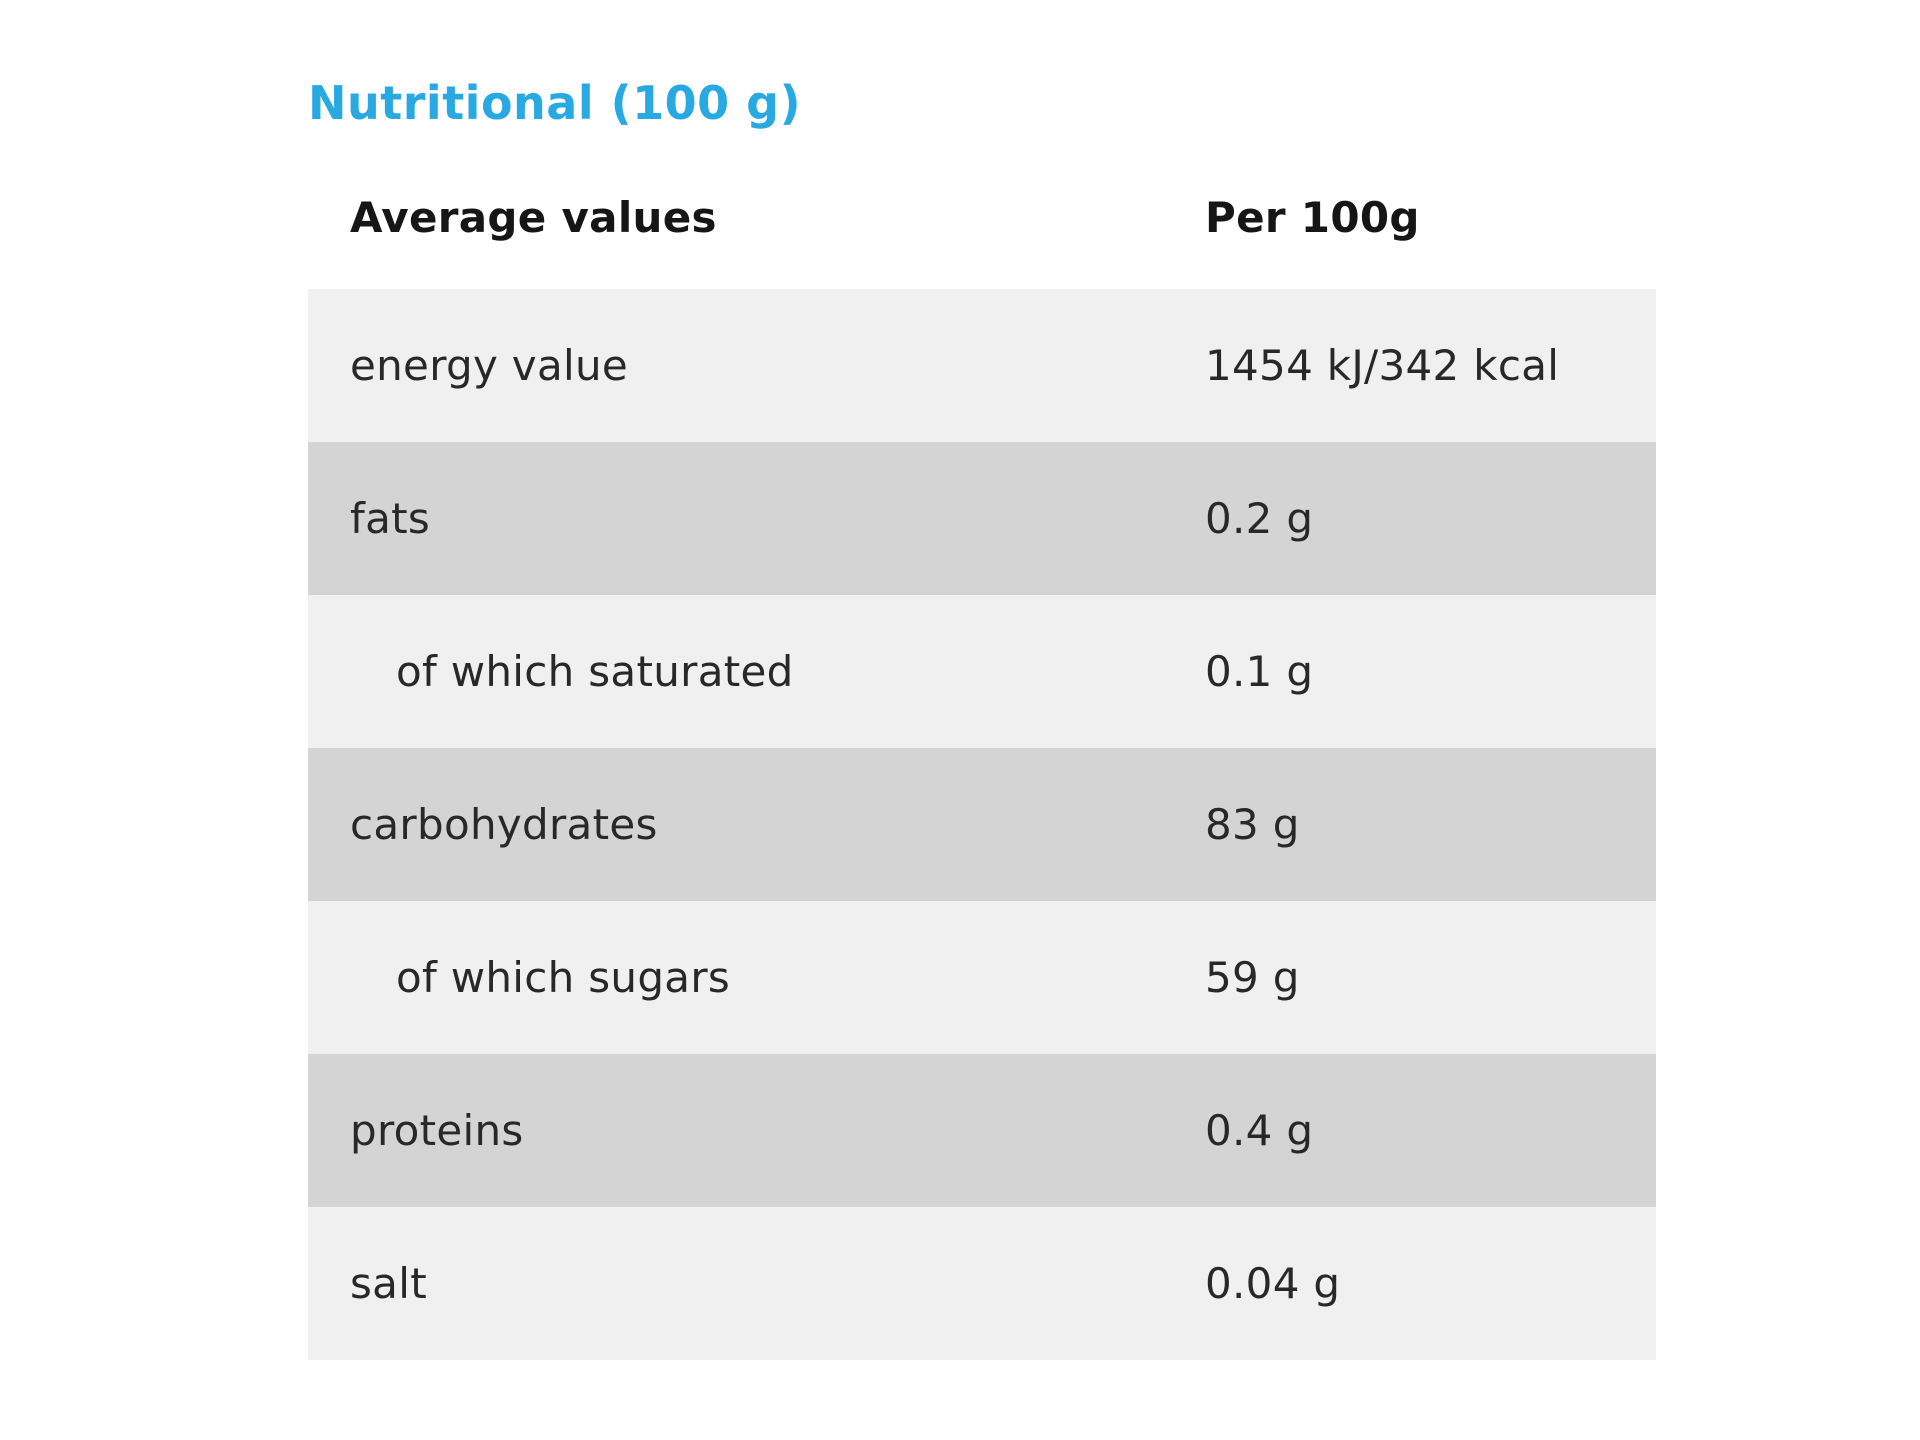  I want to click on table-header: Average values Per 100g, so click(982, 217).